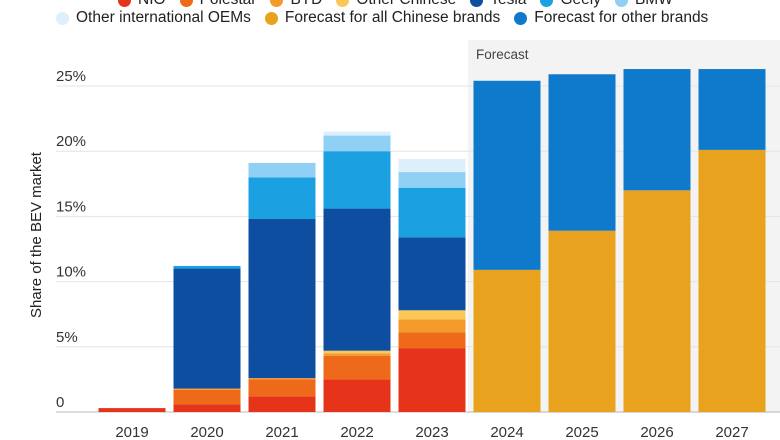  Describe the element at coordinates (432, 166) in the screenshot. I see `bar-2023-other-international-oems` at that location.